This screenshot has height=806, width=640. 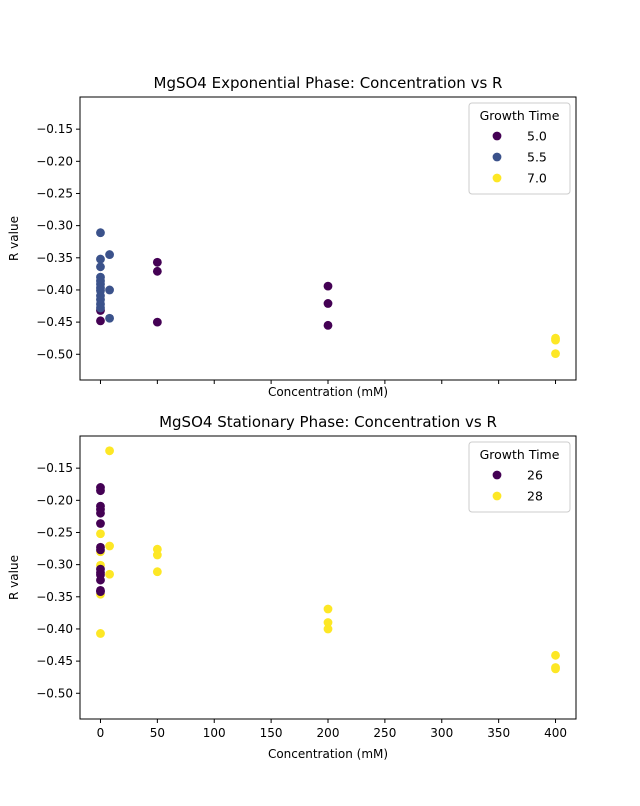 I want to click on legend: Growth Time 26 28, so click(x=519, y=477).